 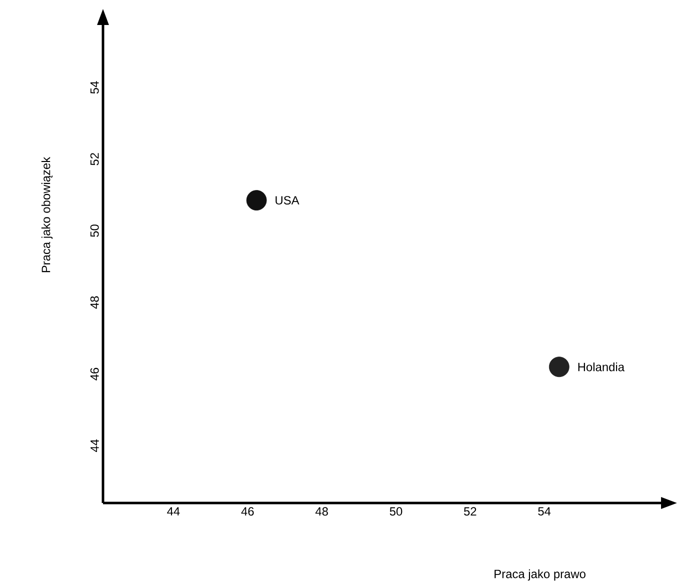 I want to click on x-axis-title: Praca jako prawo, so click(x=540, y=575).